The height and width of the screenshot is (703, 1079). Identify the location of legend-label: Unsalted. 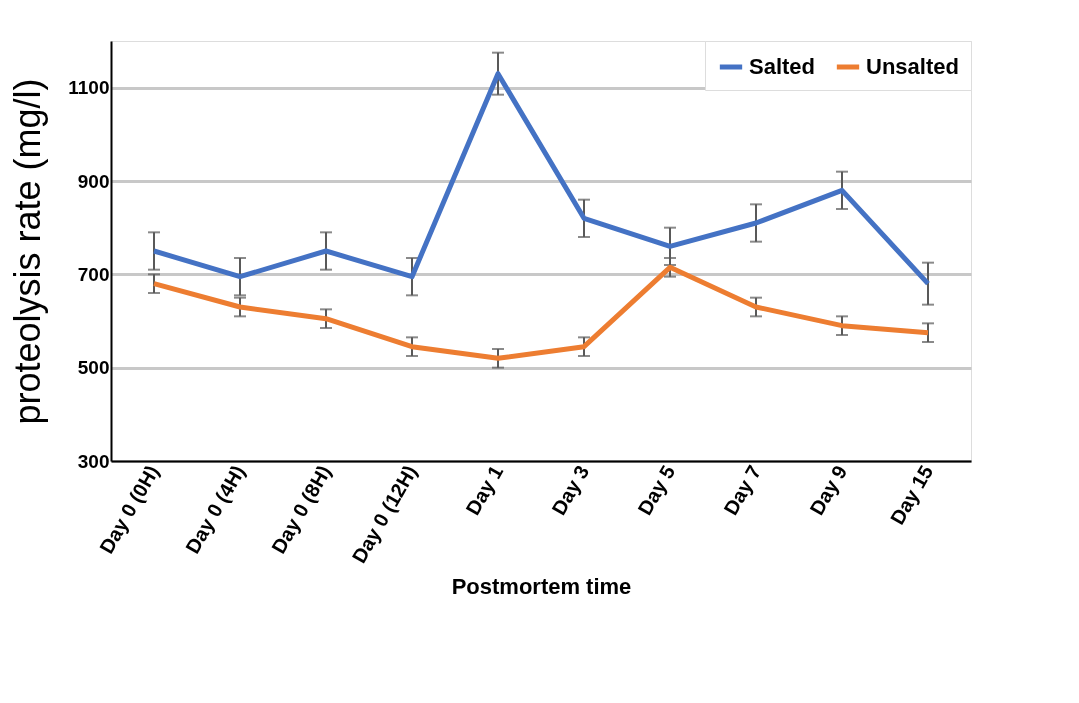
(912, 66).